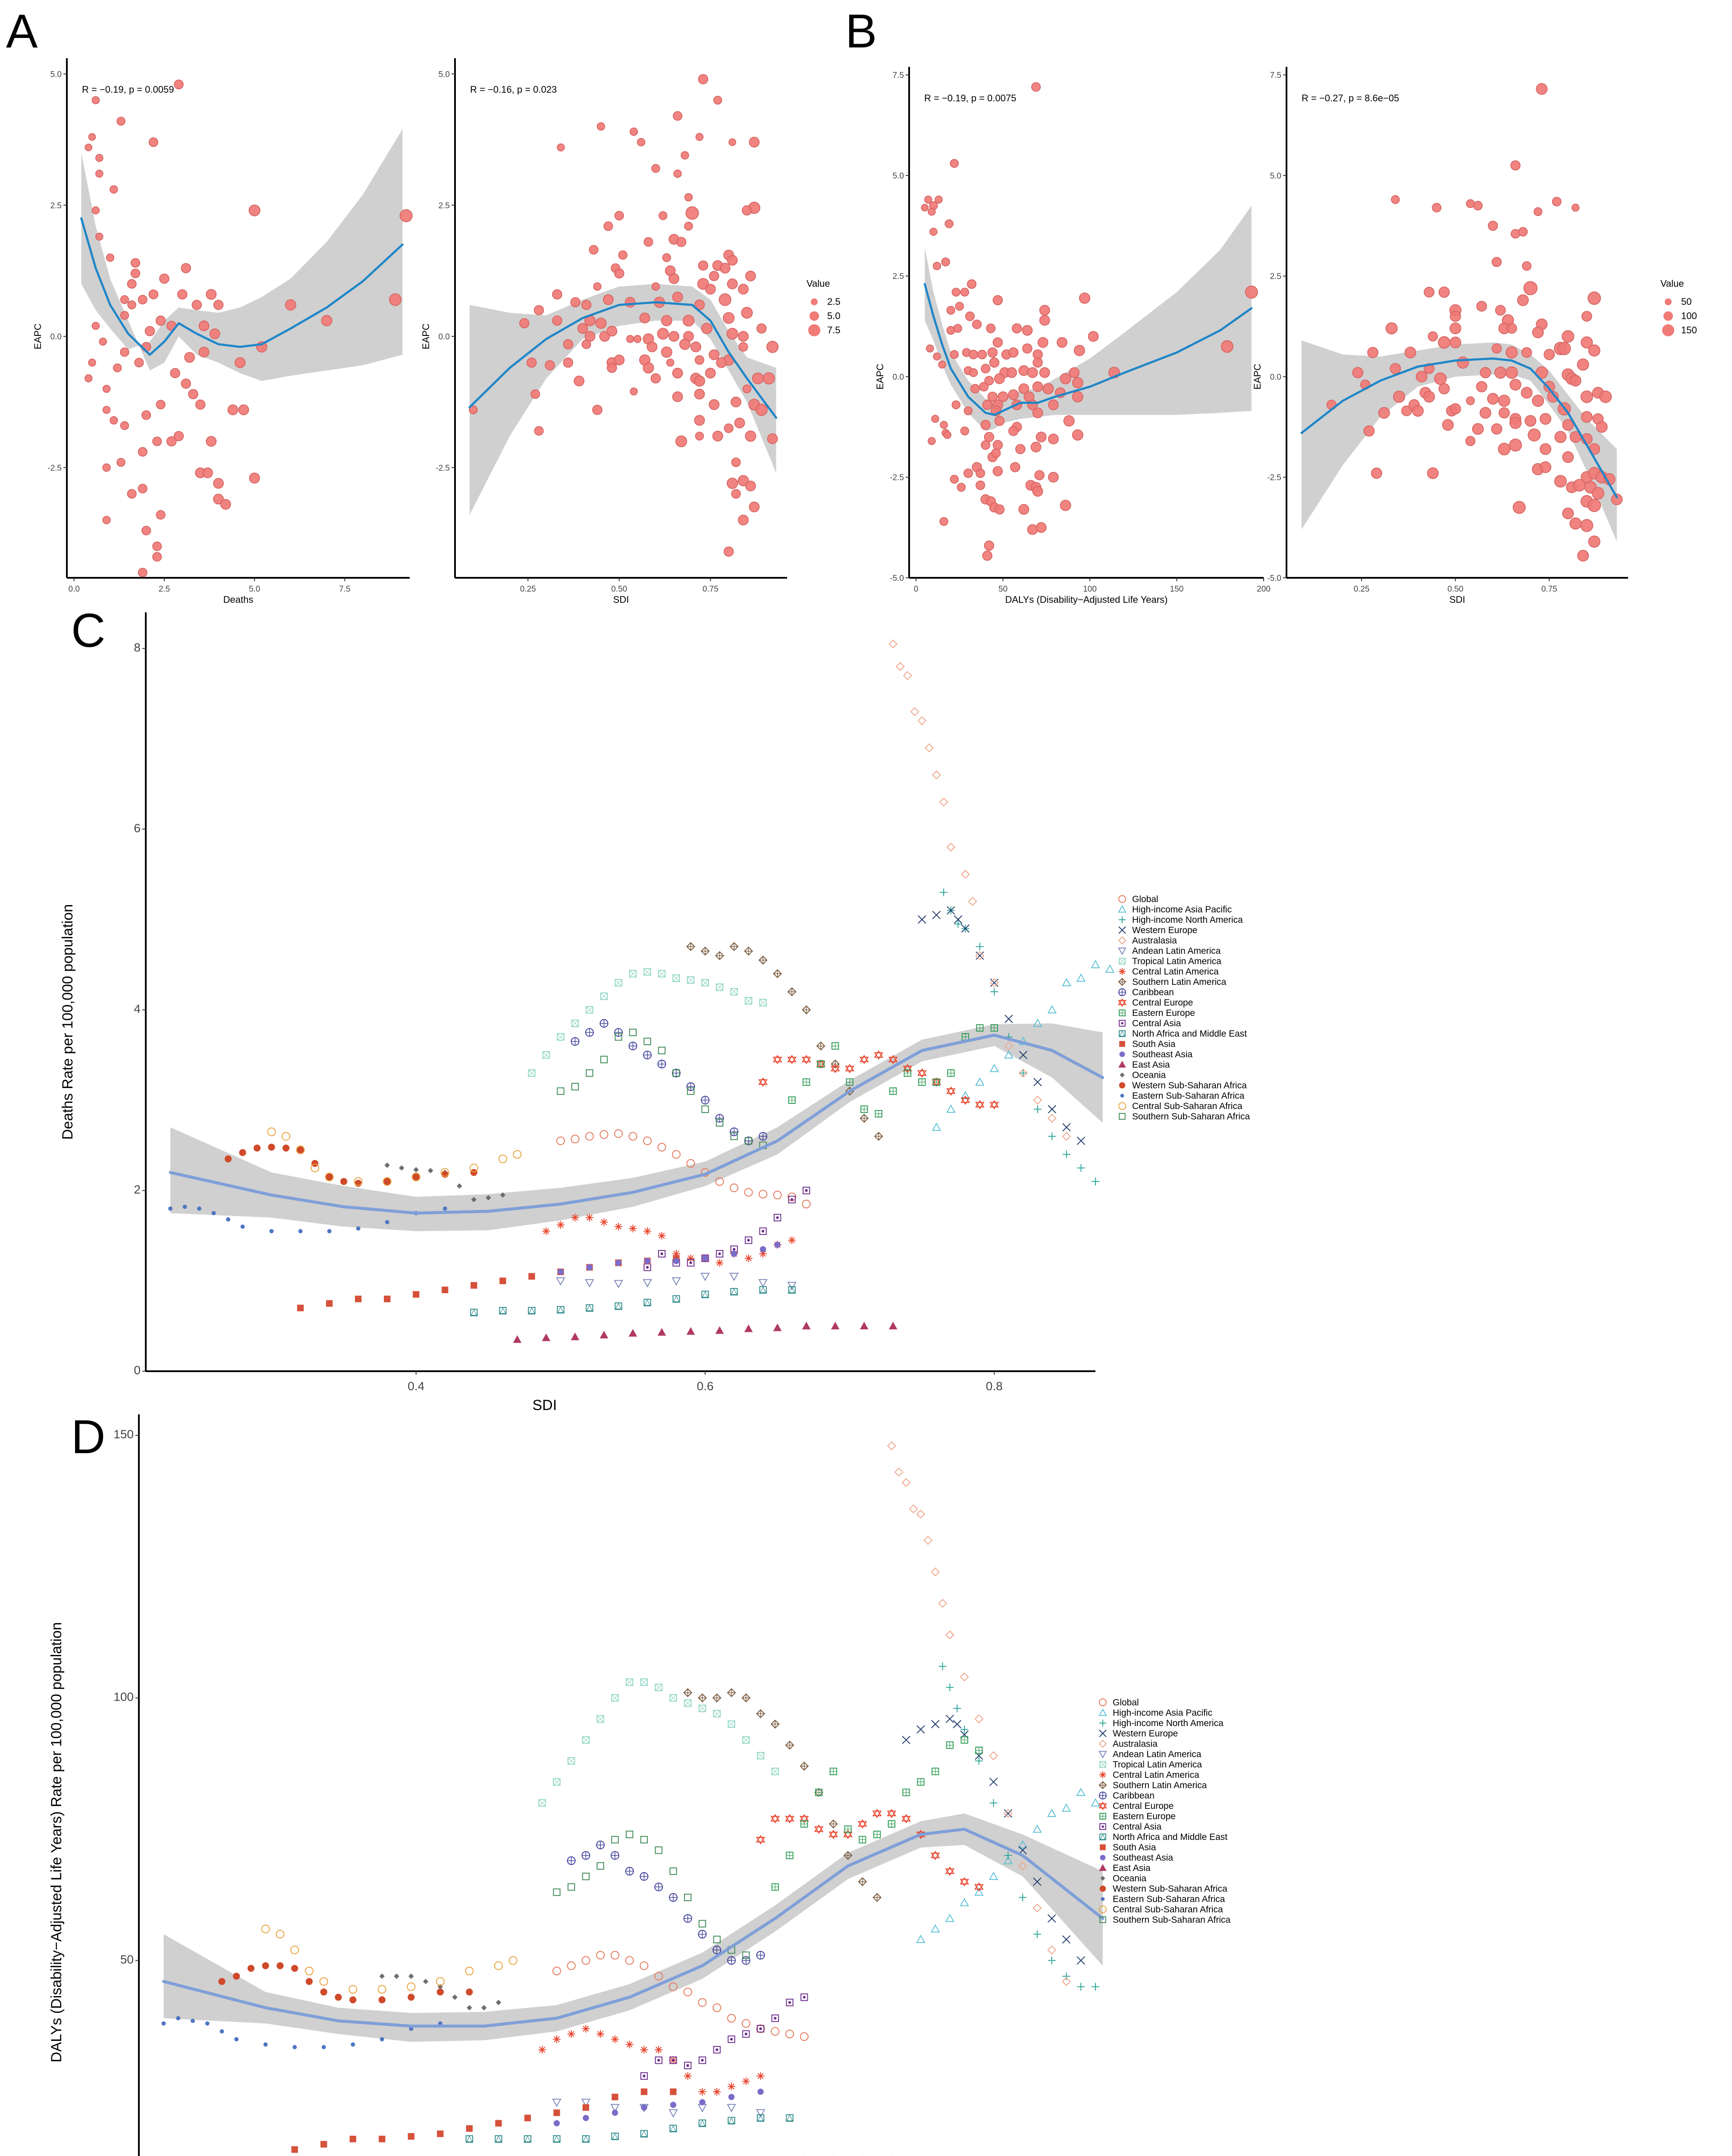  What do you see at coordinates (1177, 951) in the screenshot?
I see `legend-label: Andean Latin America` at bounding box center [1177, 951].